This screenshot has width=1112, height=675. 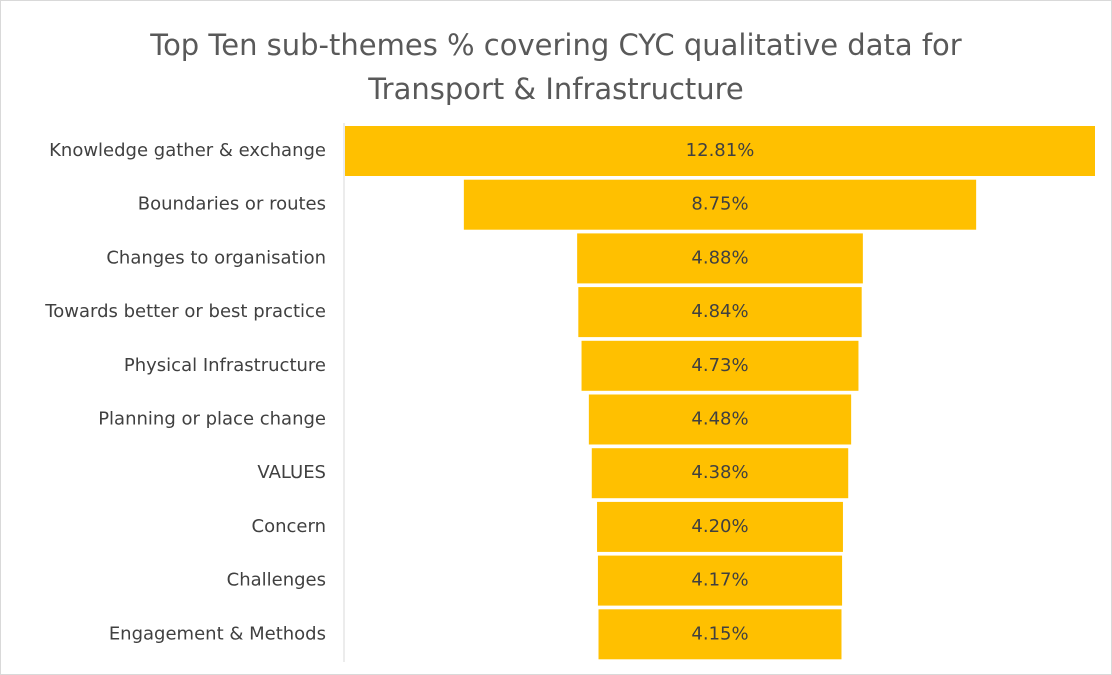 I want to click on data-label: 4.38%, so click(x=719, y=472).